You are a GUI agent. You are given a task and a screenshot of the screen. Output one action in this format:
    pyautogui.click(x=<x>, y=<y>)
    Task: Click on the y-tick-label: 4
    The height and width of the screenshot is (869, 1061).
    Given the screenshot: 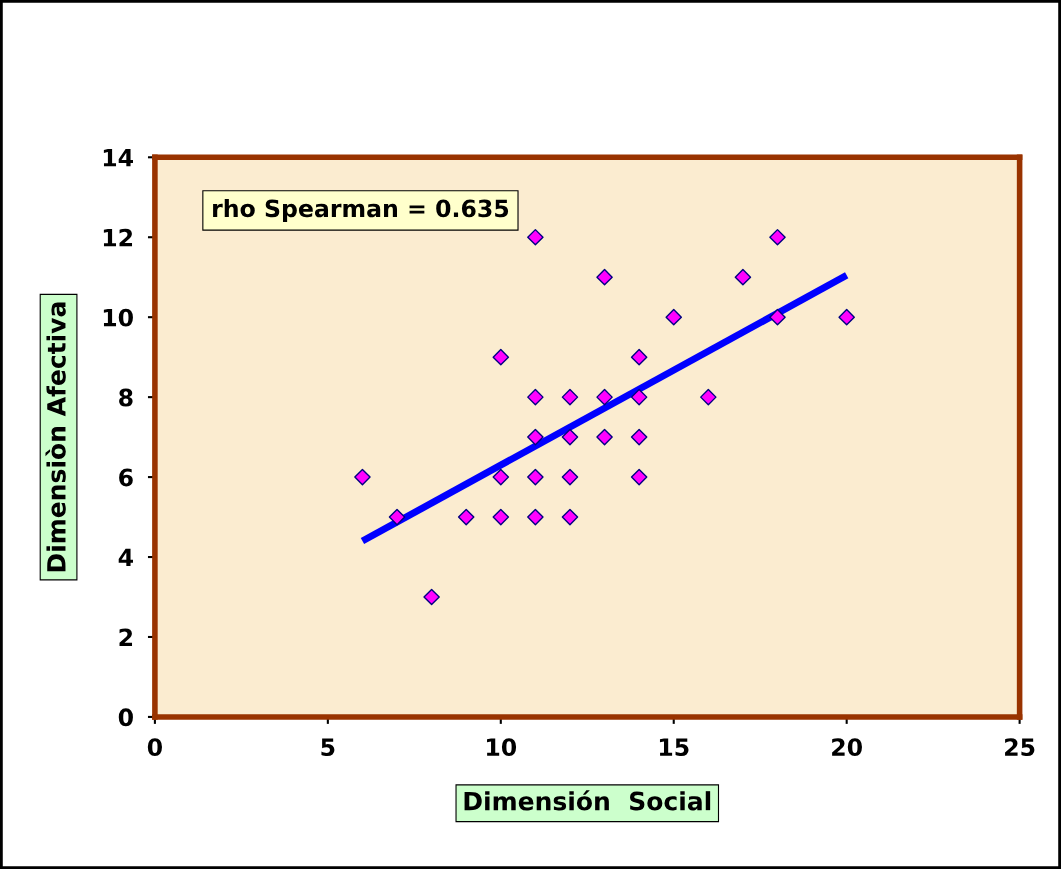 What is the action you would take?
    pyautogui.click(x=125, y=557)
    